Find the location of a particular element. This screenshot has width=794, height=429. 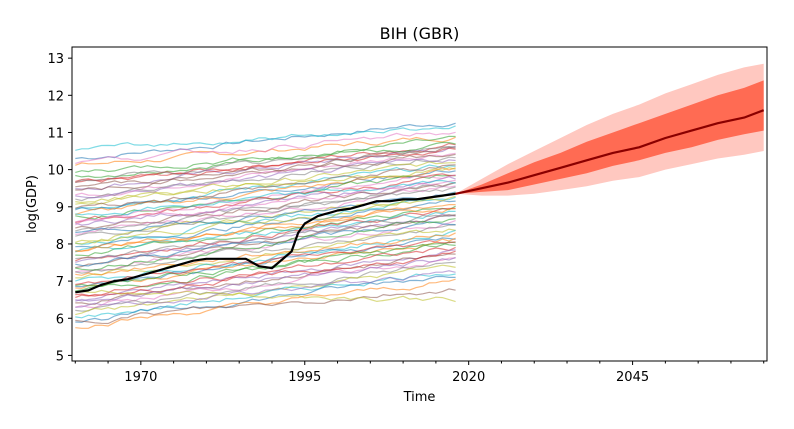

x-tick-label: 2045 is located at coordinates (632, 377).